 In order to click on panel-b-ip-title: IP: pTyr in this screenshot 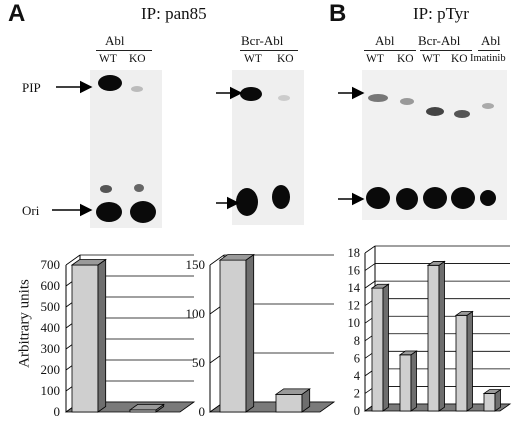, I will do `click(441, 13)`.